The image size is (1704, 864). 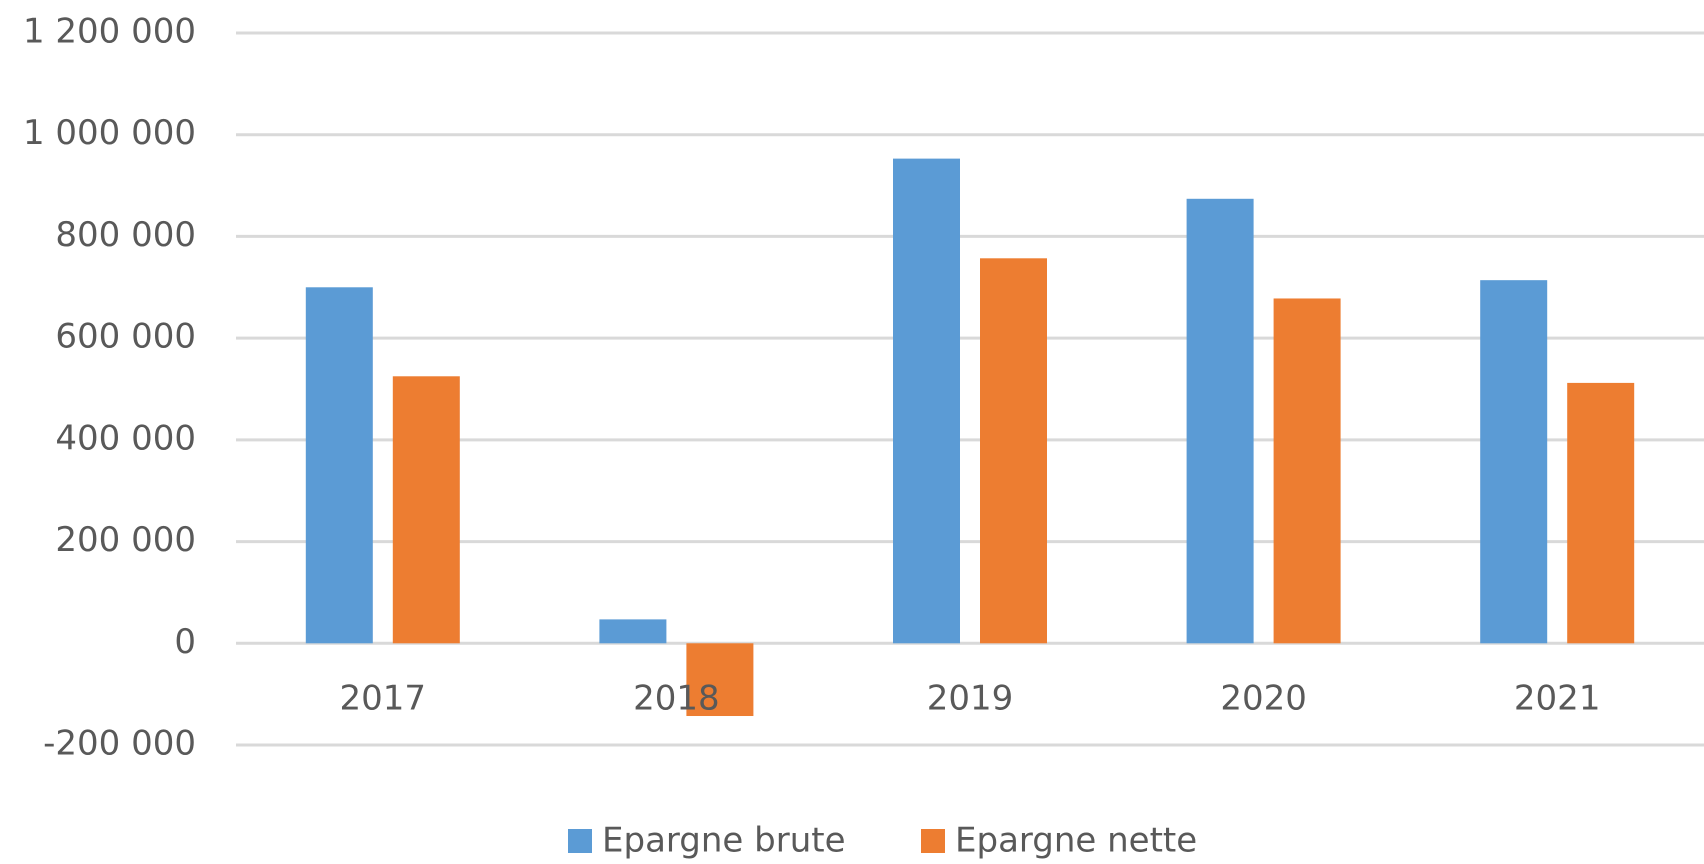 I want to click on y-tick-label: 1 000 000, so click(x=109, y=133).